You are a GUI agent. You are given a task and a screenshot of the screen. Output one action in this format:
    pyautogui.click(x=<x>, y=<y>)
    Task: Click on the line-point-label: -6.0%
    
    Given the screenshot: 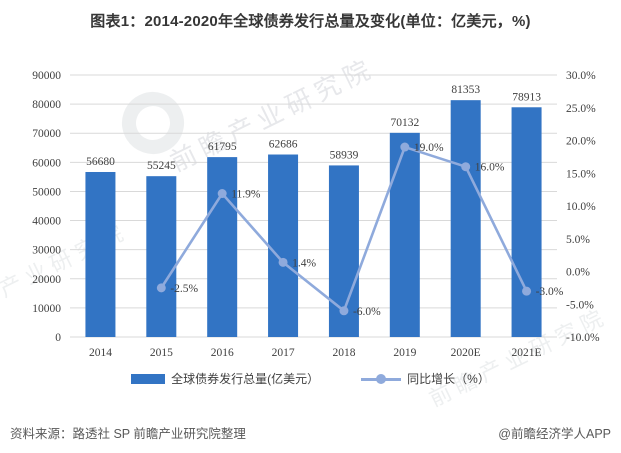 What is the action you would take?
    pyautogui.click(x=367, y=312)
    